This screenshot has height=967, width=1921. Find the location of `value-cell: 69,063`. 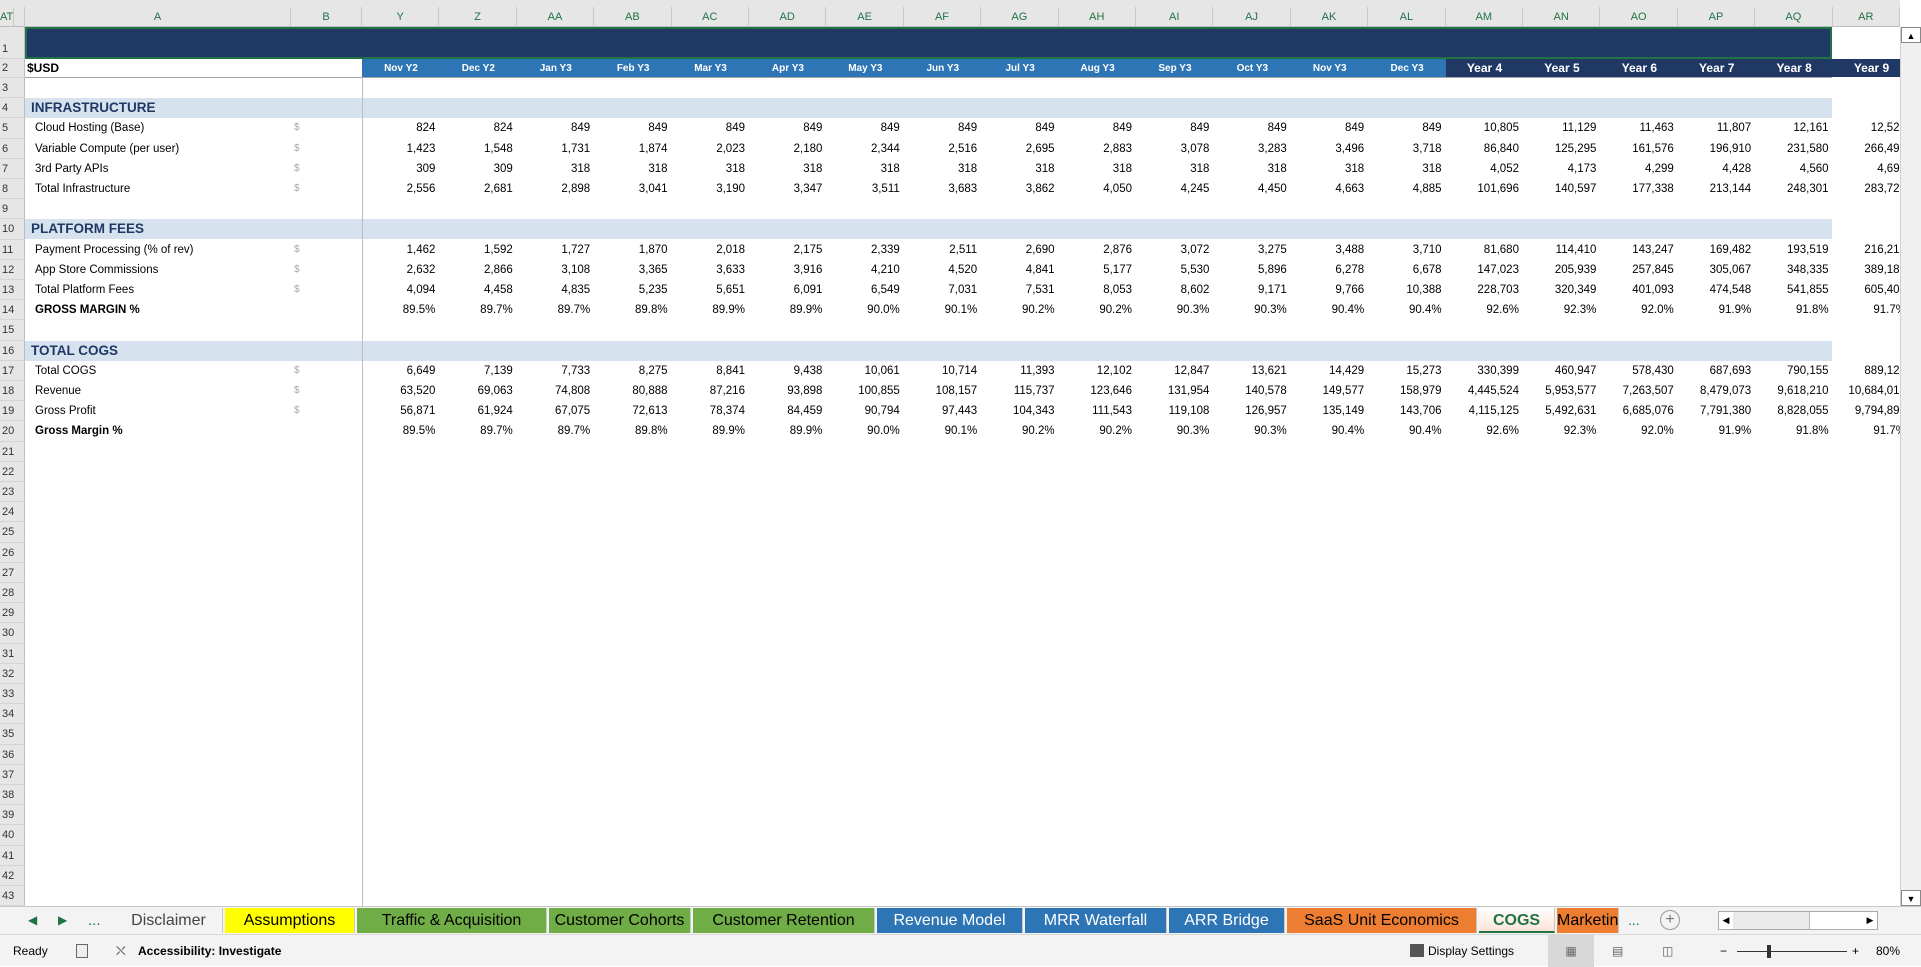

value-cell: 69,063 is located at coordinates (495, 391).